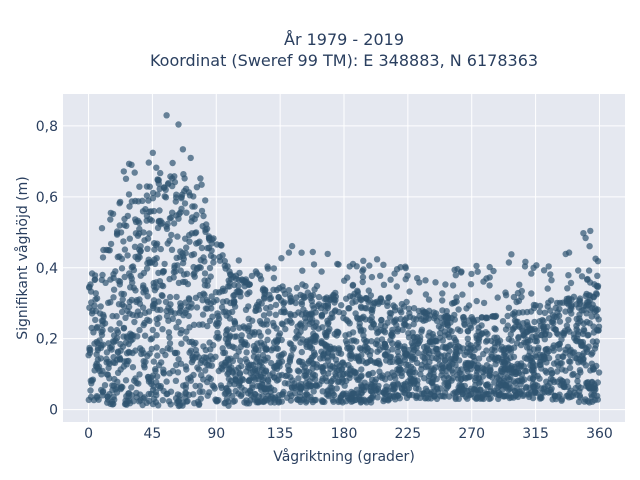 Image resolution: width=640 pixels, height=480 pixels. What do you see at coordinates (348, 434) in the screenshot?
I see `x-tick-labels: 0 45 90 135 180 225 270 315 360` at bounding box center [348, 434].